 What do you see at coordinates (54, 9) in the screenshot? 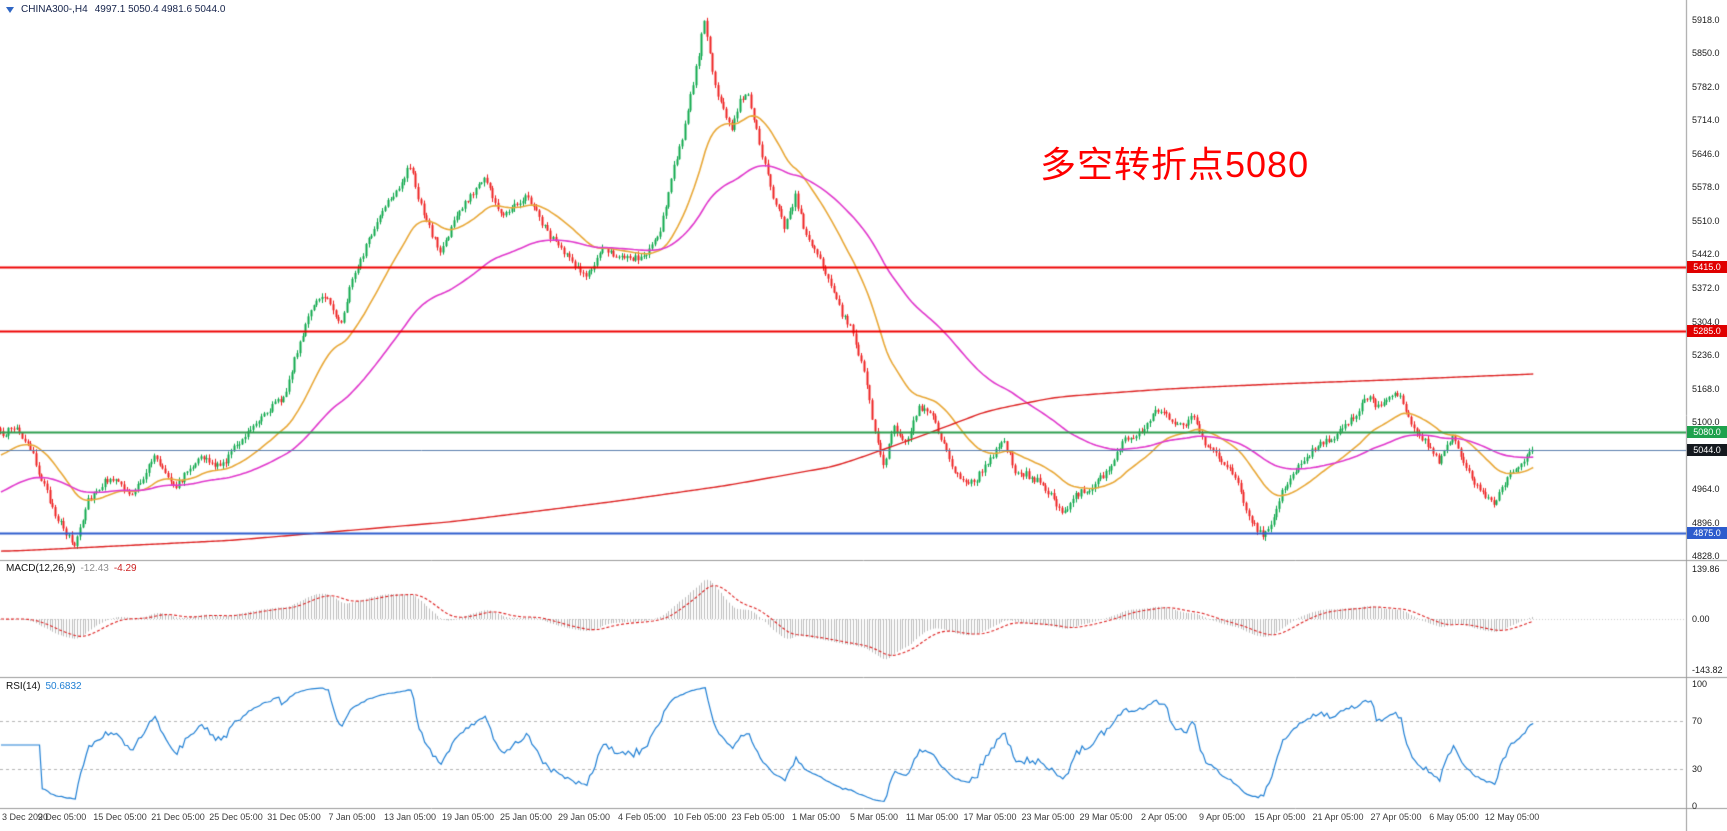
I see `symbol-title: CHINA300-,H4` at bounding box center [54, 9].